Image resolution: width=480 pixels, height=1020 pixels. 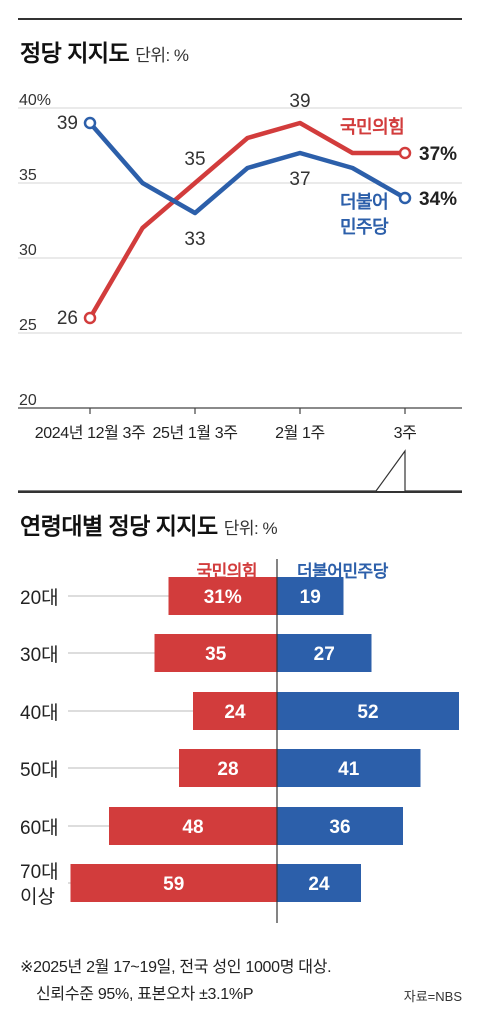 I want to click on data-label: 26, so click(x=67, y=318).